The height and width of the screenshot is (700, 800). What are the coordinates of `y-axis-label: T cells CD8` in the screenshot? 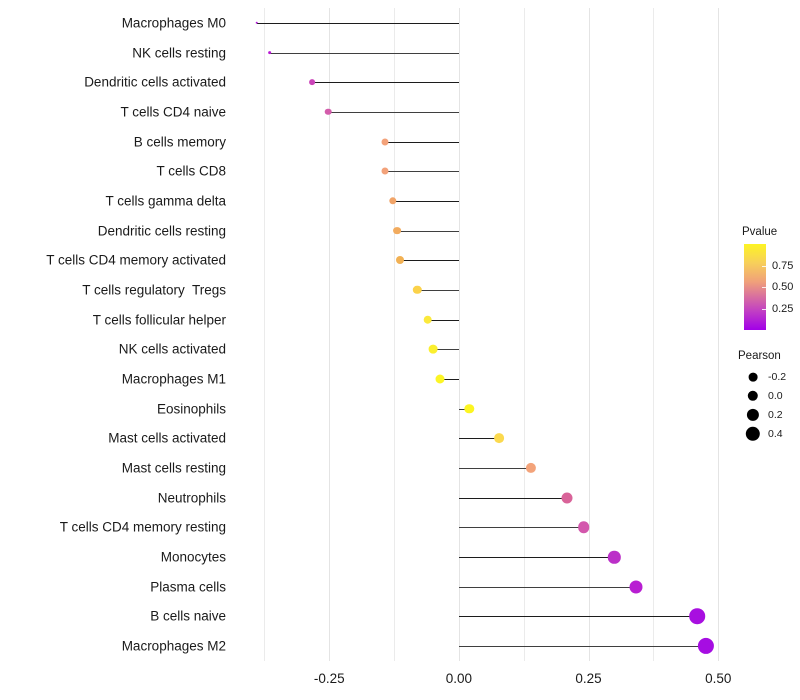 It's located at (191, 171).